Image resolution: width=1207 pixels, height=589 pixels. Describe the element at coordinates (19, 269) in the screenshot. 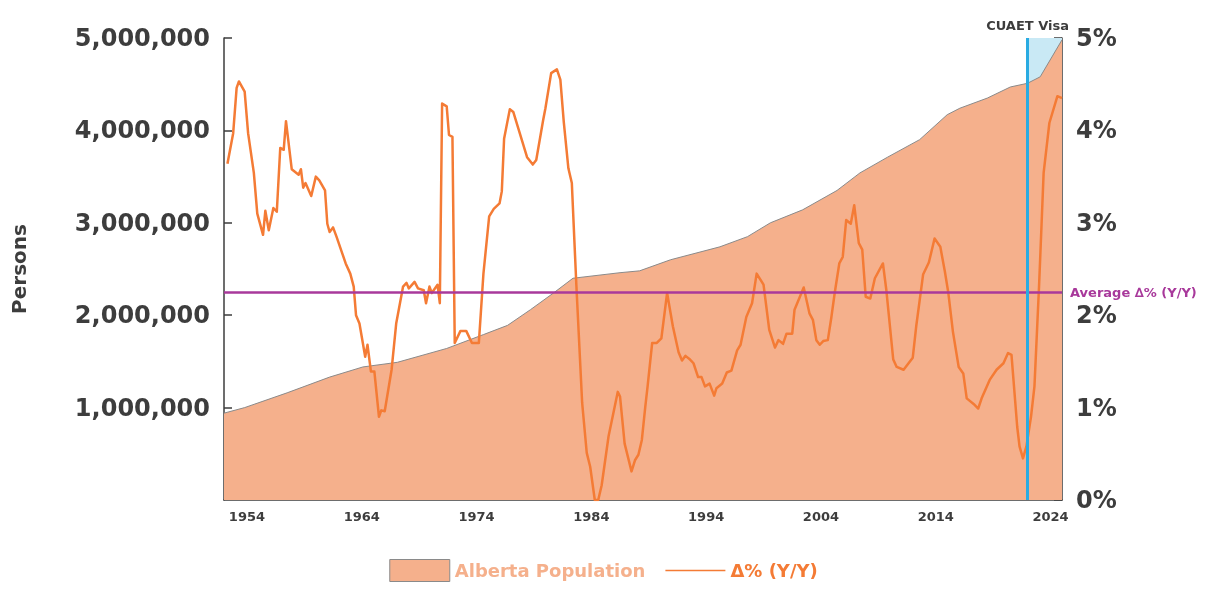

I see `y-axis-title: Persons` at that location.